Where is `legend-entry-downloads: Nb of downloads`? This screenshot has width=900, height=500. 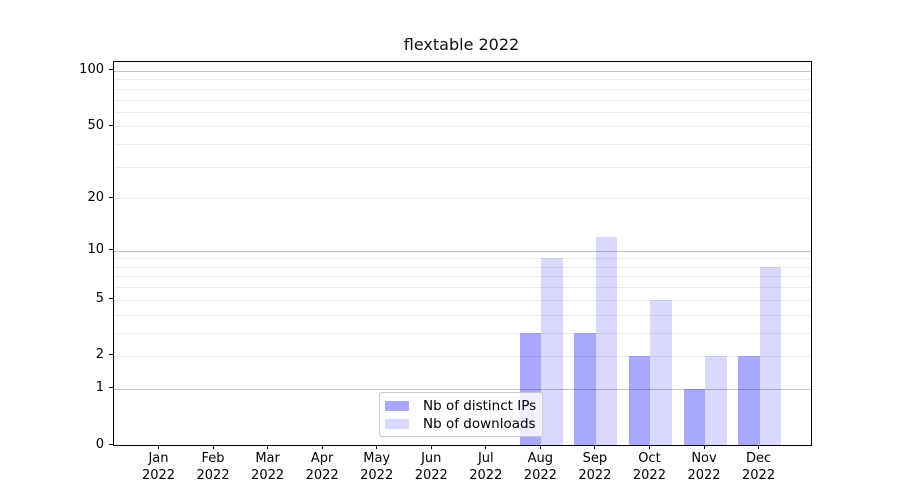
legend-entry-downloads: Nb of downloads is located at coordinates (463, 424).